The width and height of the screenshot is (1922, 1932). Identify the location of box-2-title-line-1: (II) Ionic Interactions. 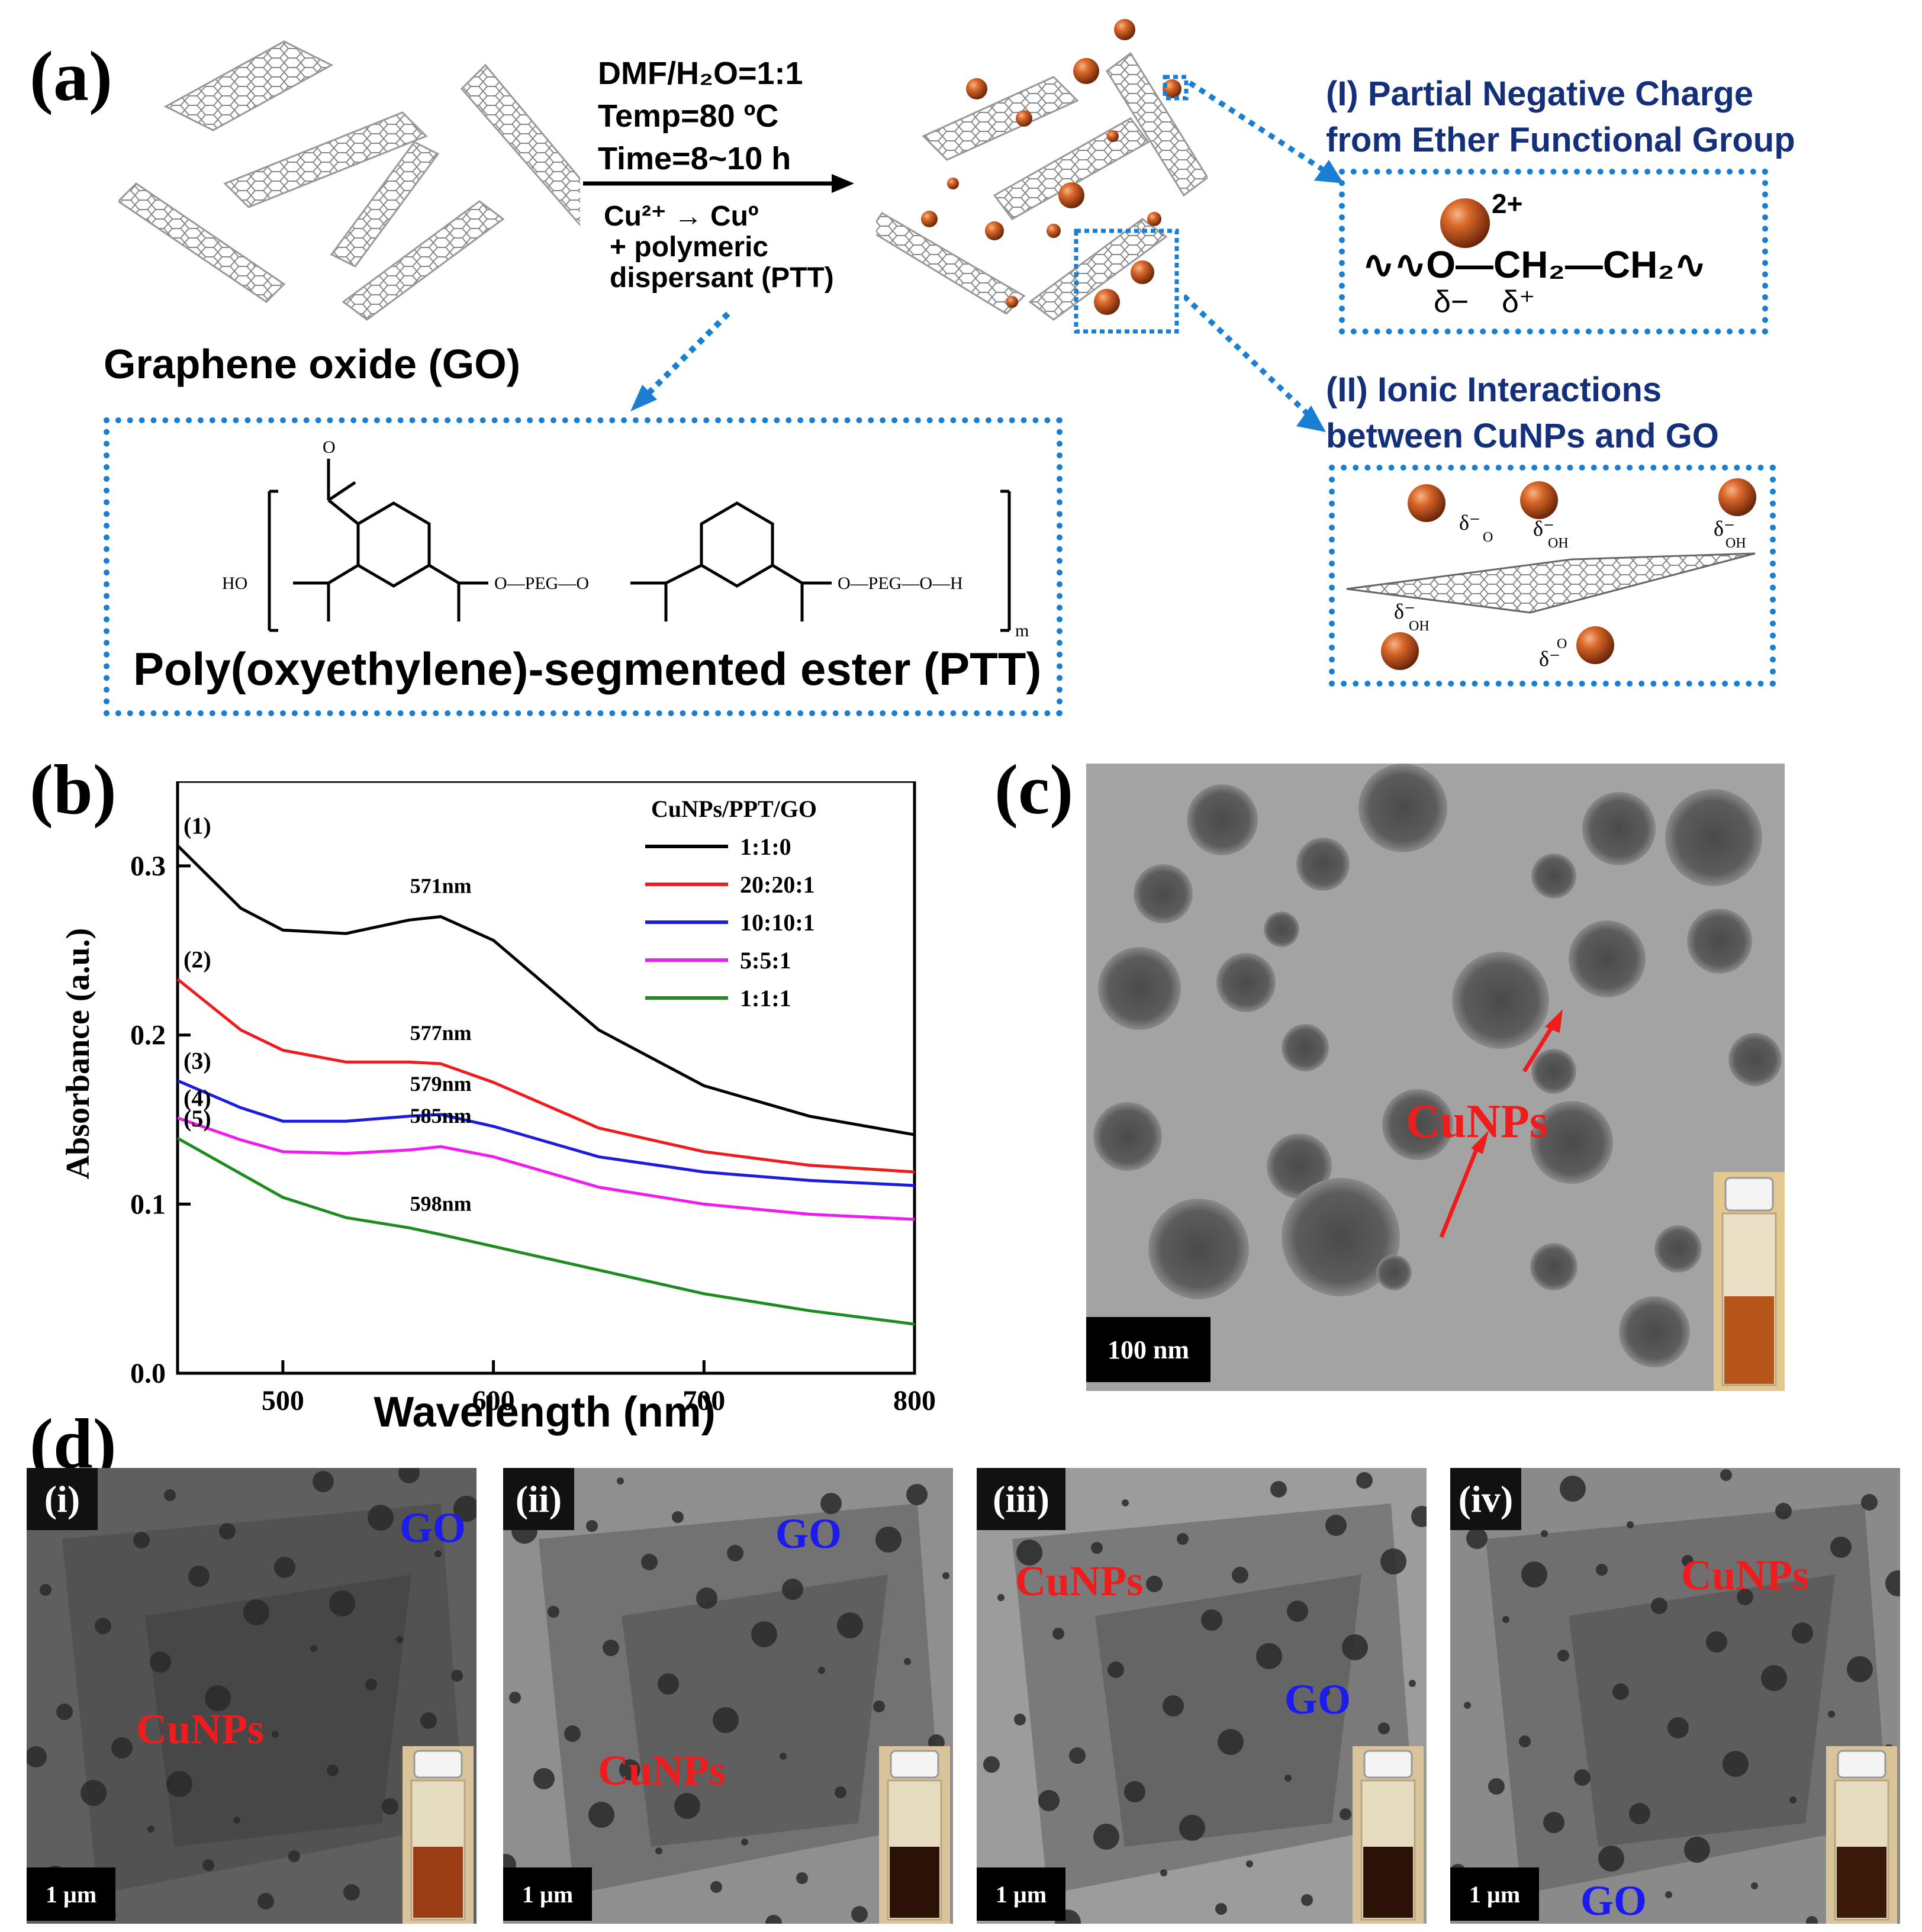
(1494, 390).